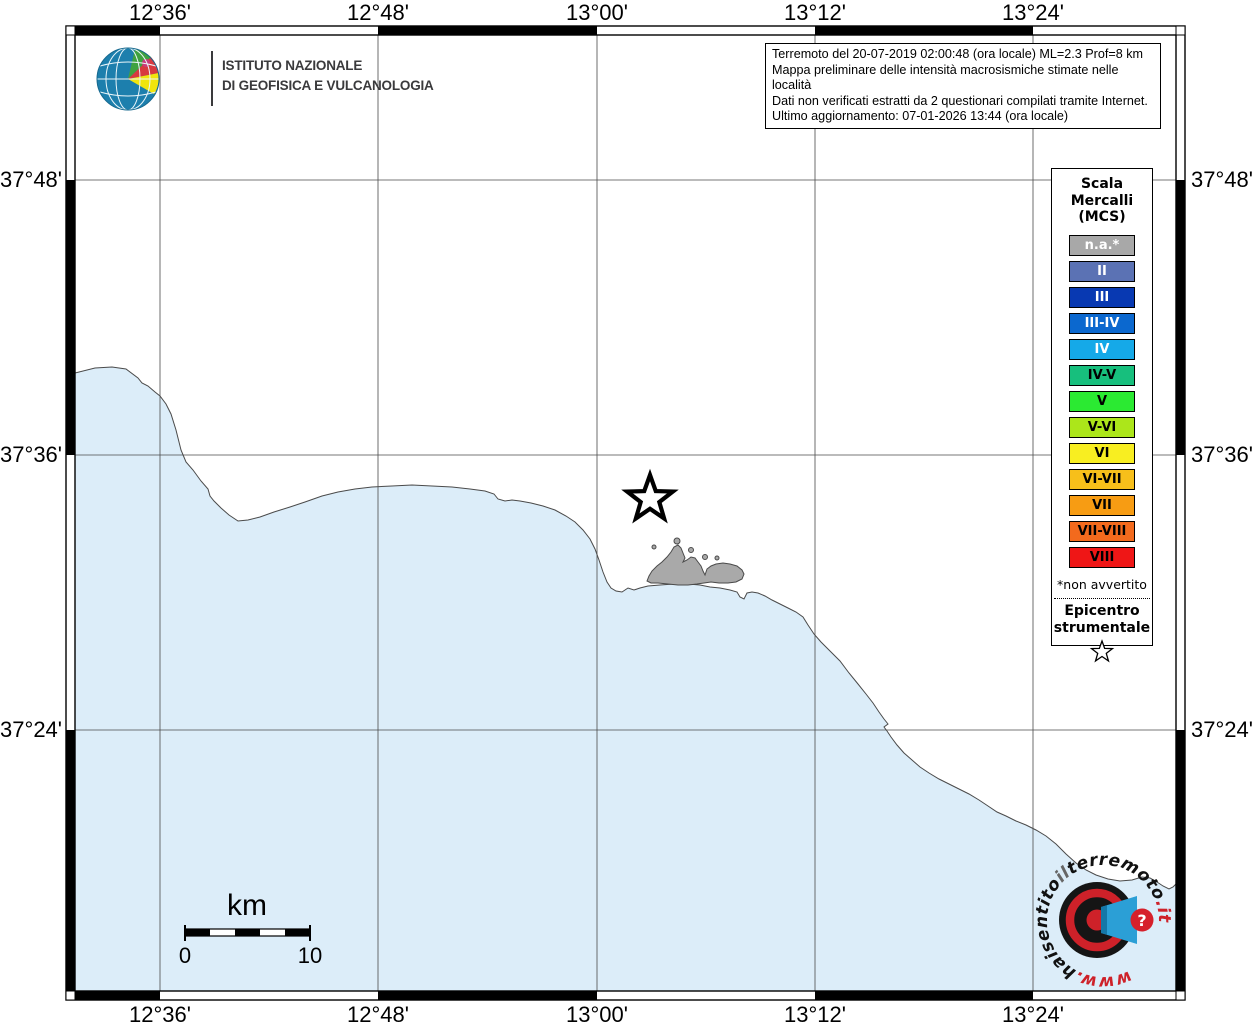 Image resolution: width=1254 pixels, height=1024 pixels. Describe the element at coordinates (1102, 217) in the screenshot. I see `legend-title-line: (MCS)` at that location.